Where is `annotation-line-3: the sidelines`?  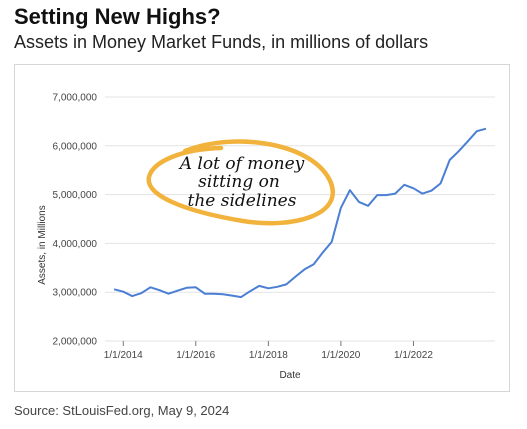
annotation-line-3: the sidelines is located at coordinates (242, 201).